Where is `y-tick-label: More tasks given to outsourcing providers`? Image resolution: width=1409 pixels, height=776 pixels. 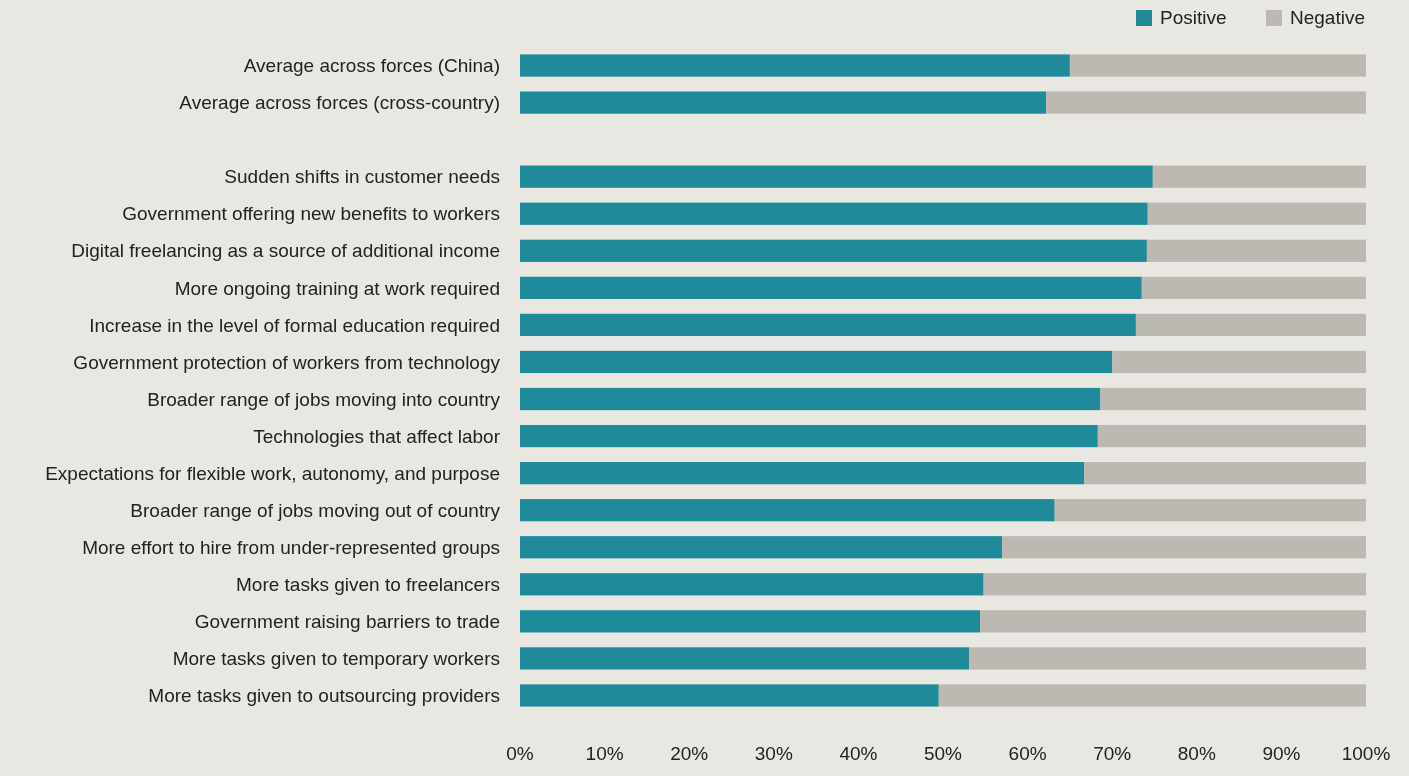
y-tick-label: More tasks given to outsourcing providers is located at coordinates (324, 696).